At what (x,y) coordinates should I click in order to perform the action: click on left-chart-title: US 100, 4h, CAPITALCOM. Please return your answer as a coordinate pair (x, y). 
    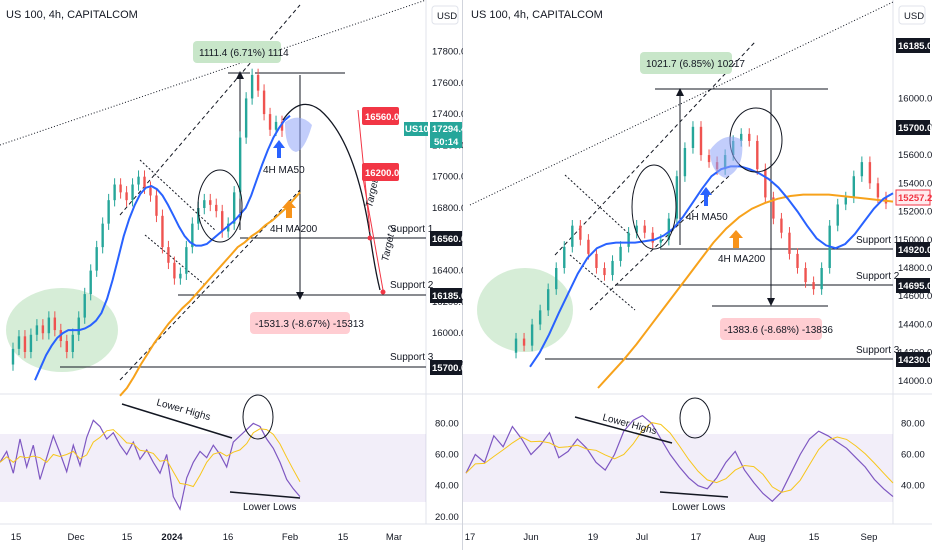
    Looking at the image, I should click on (72, 15).